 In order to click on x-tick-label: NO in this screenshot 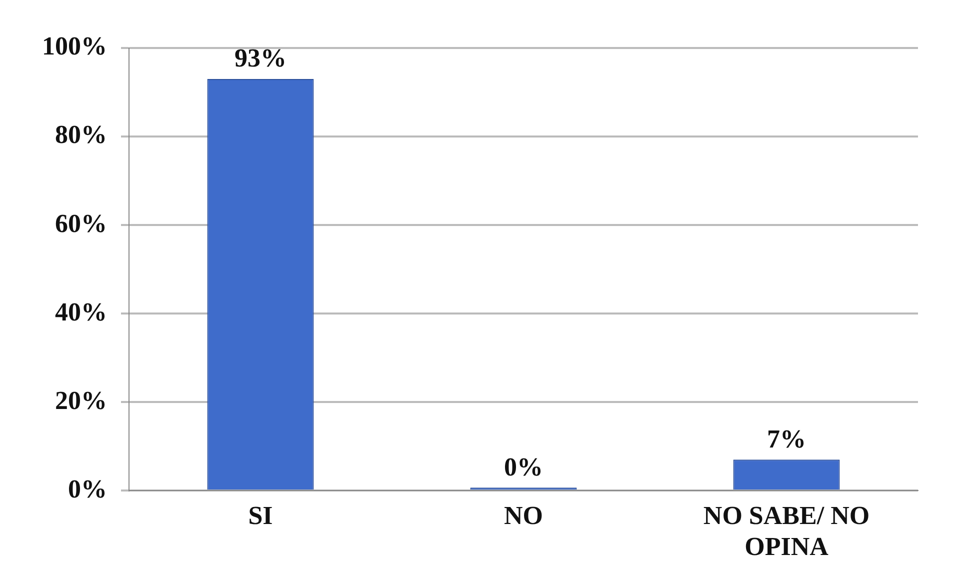, I will do `click(523, 515)`.